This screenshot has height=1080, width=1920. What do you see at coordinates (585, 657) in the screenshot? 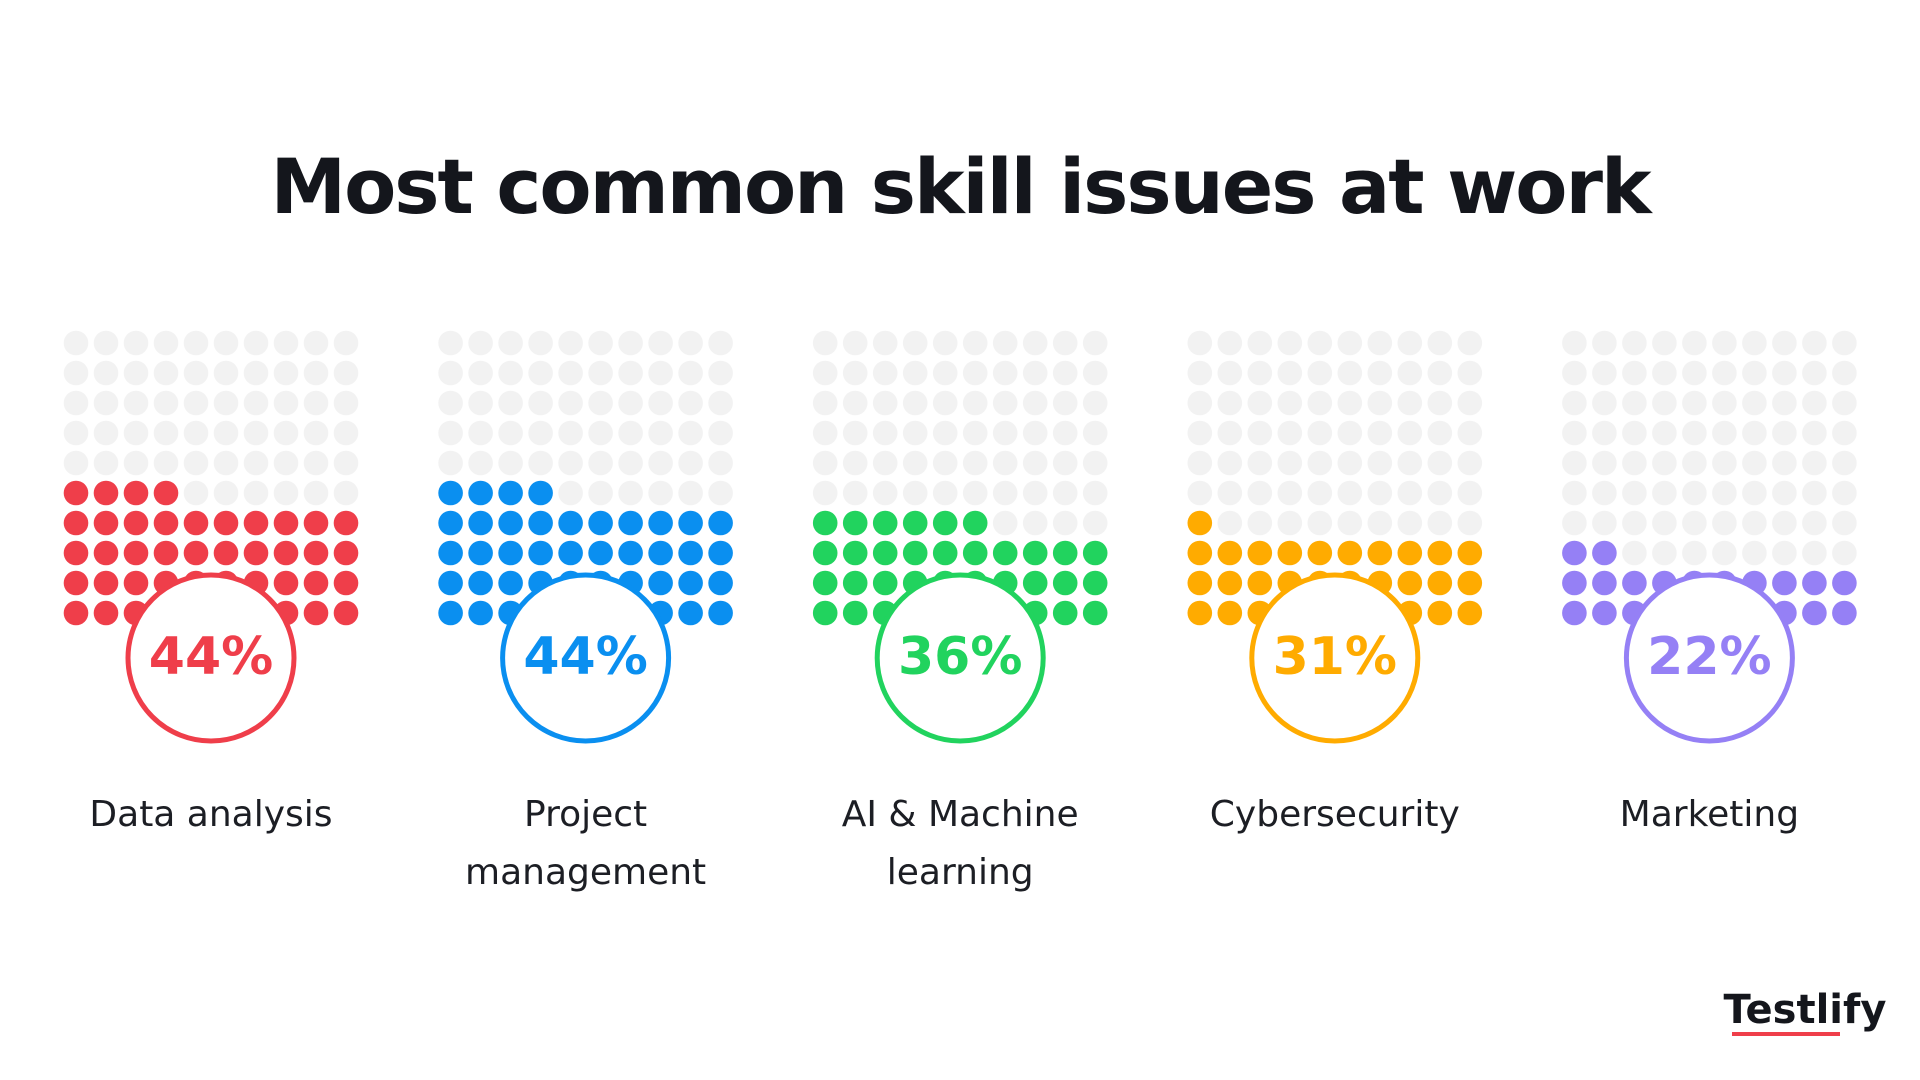
I see `value-label: 44%` at bounding box center [585, 657].